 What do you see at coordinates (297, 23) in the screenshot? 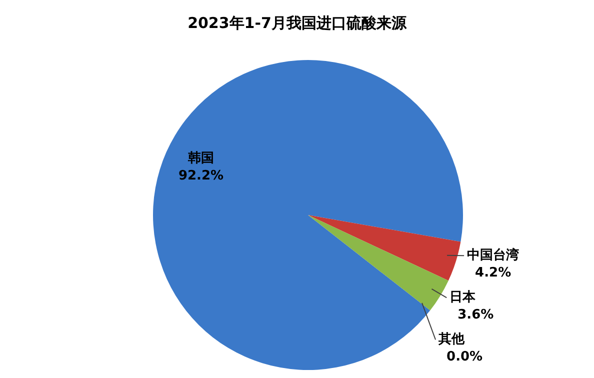
I see `chart-title: 2023年1-7月我国进口硫酸来源` at bounding box center [297, 23].